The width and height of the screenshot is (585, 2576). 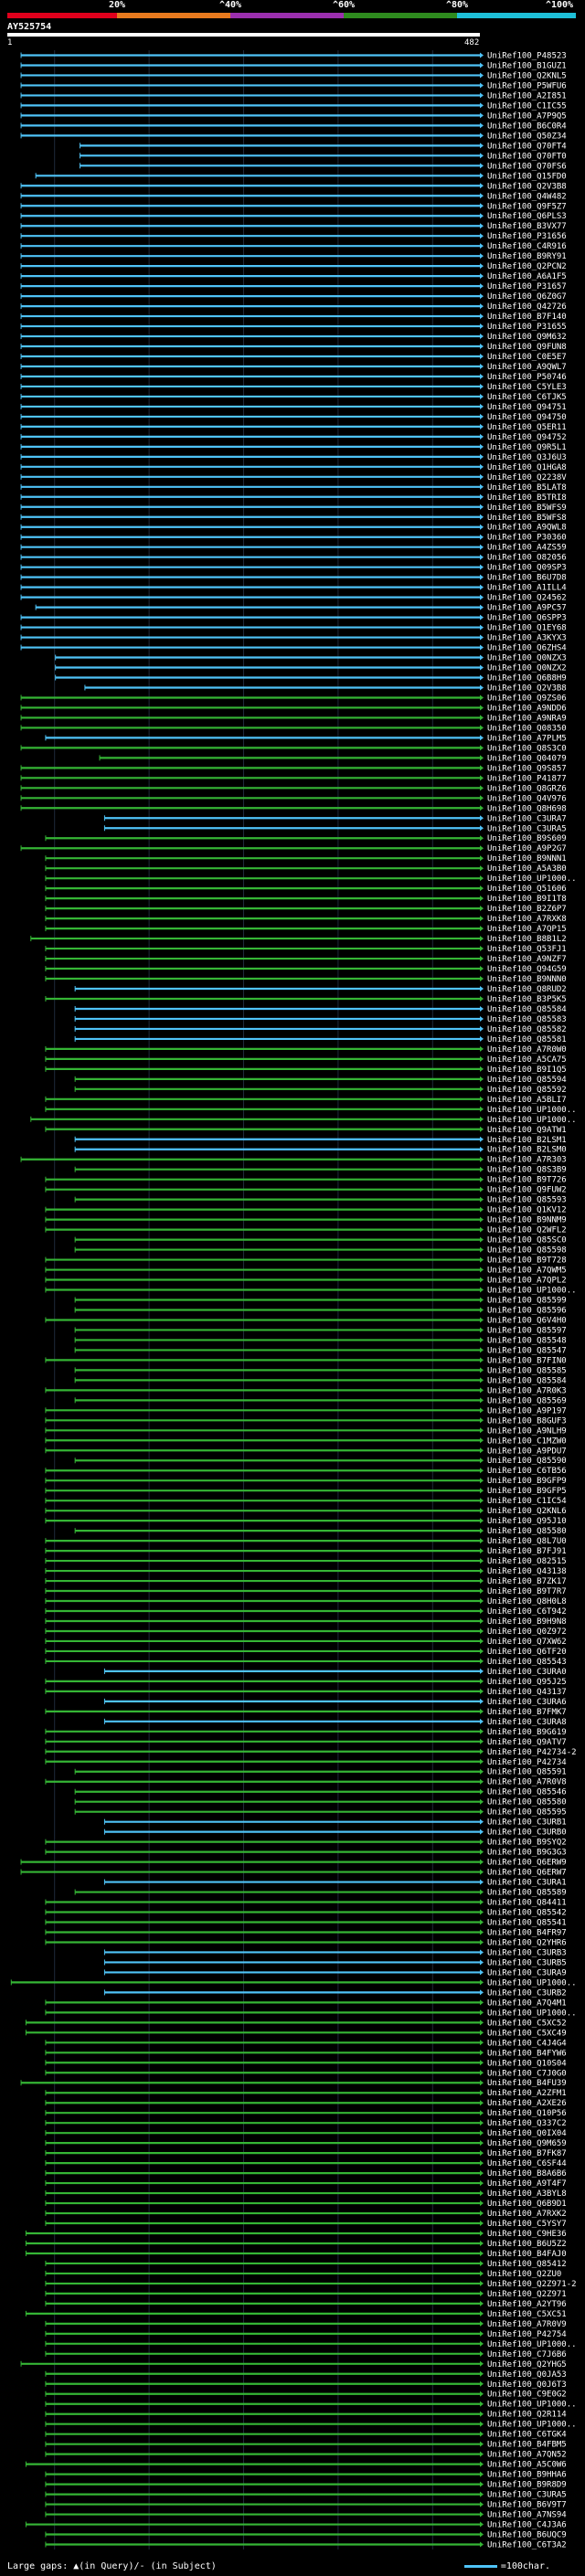 What do you see at coordinates (527, 1581) in the screenshot?
I see `hit-label: UniRef100_B7ZK17` at bounding box center [527, 1581].